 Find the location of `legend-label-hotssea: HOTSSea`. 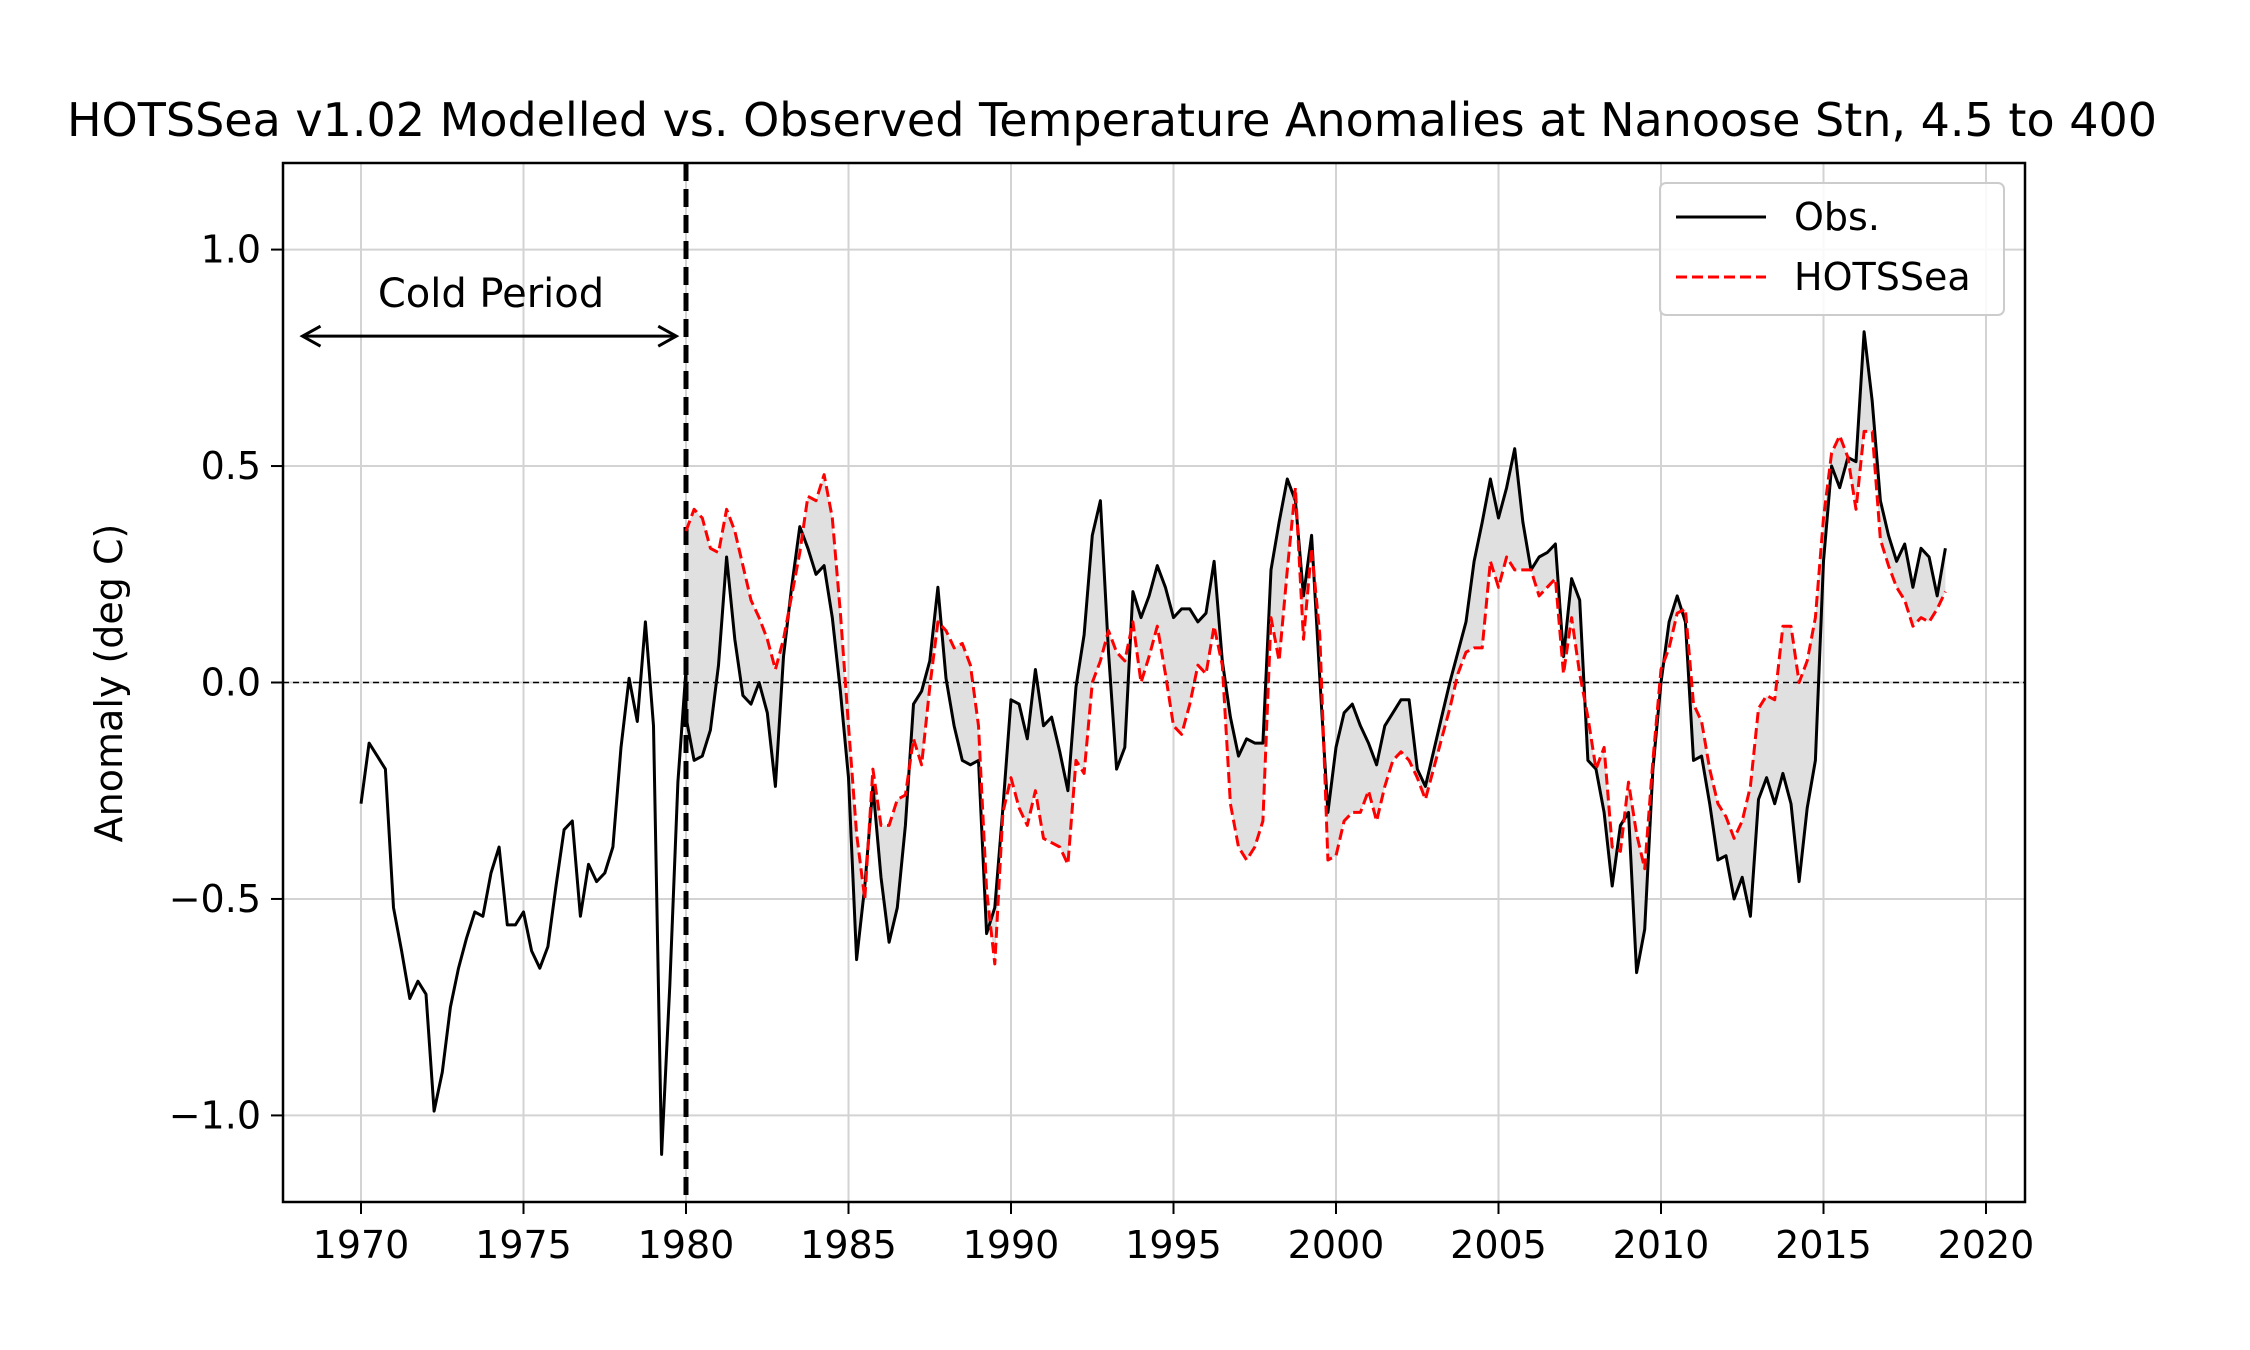

legend-label-hotssea: HOTSSea is located at coordinates (1882, 277).